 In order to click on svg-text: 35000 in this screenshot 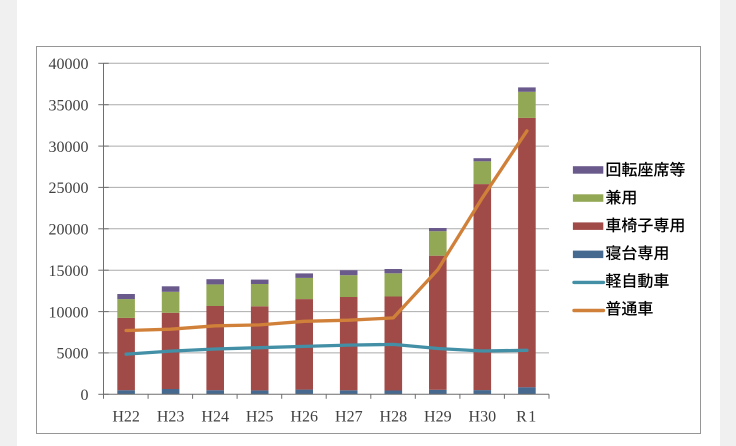, I will do `click(69, 106)`.